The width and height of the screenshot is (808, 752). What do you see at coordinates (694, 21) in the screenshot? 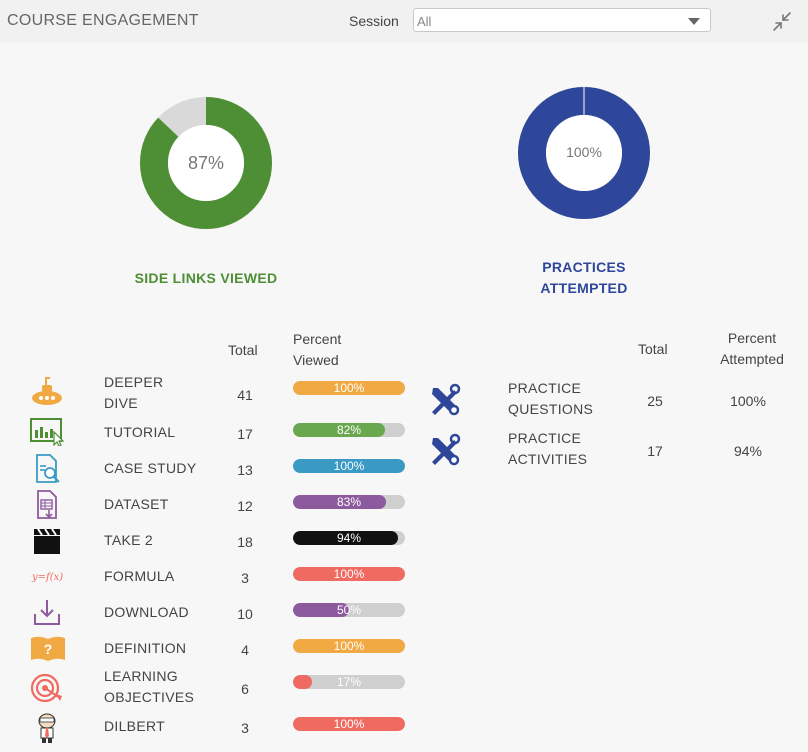
I see `chevron-down-icon` at bounding box center [694, 21].